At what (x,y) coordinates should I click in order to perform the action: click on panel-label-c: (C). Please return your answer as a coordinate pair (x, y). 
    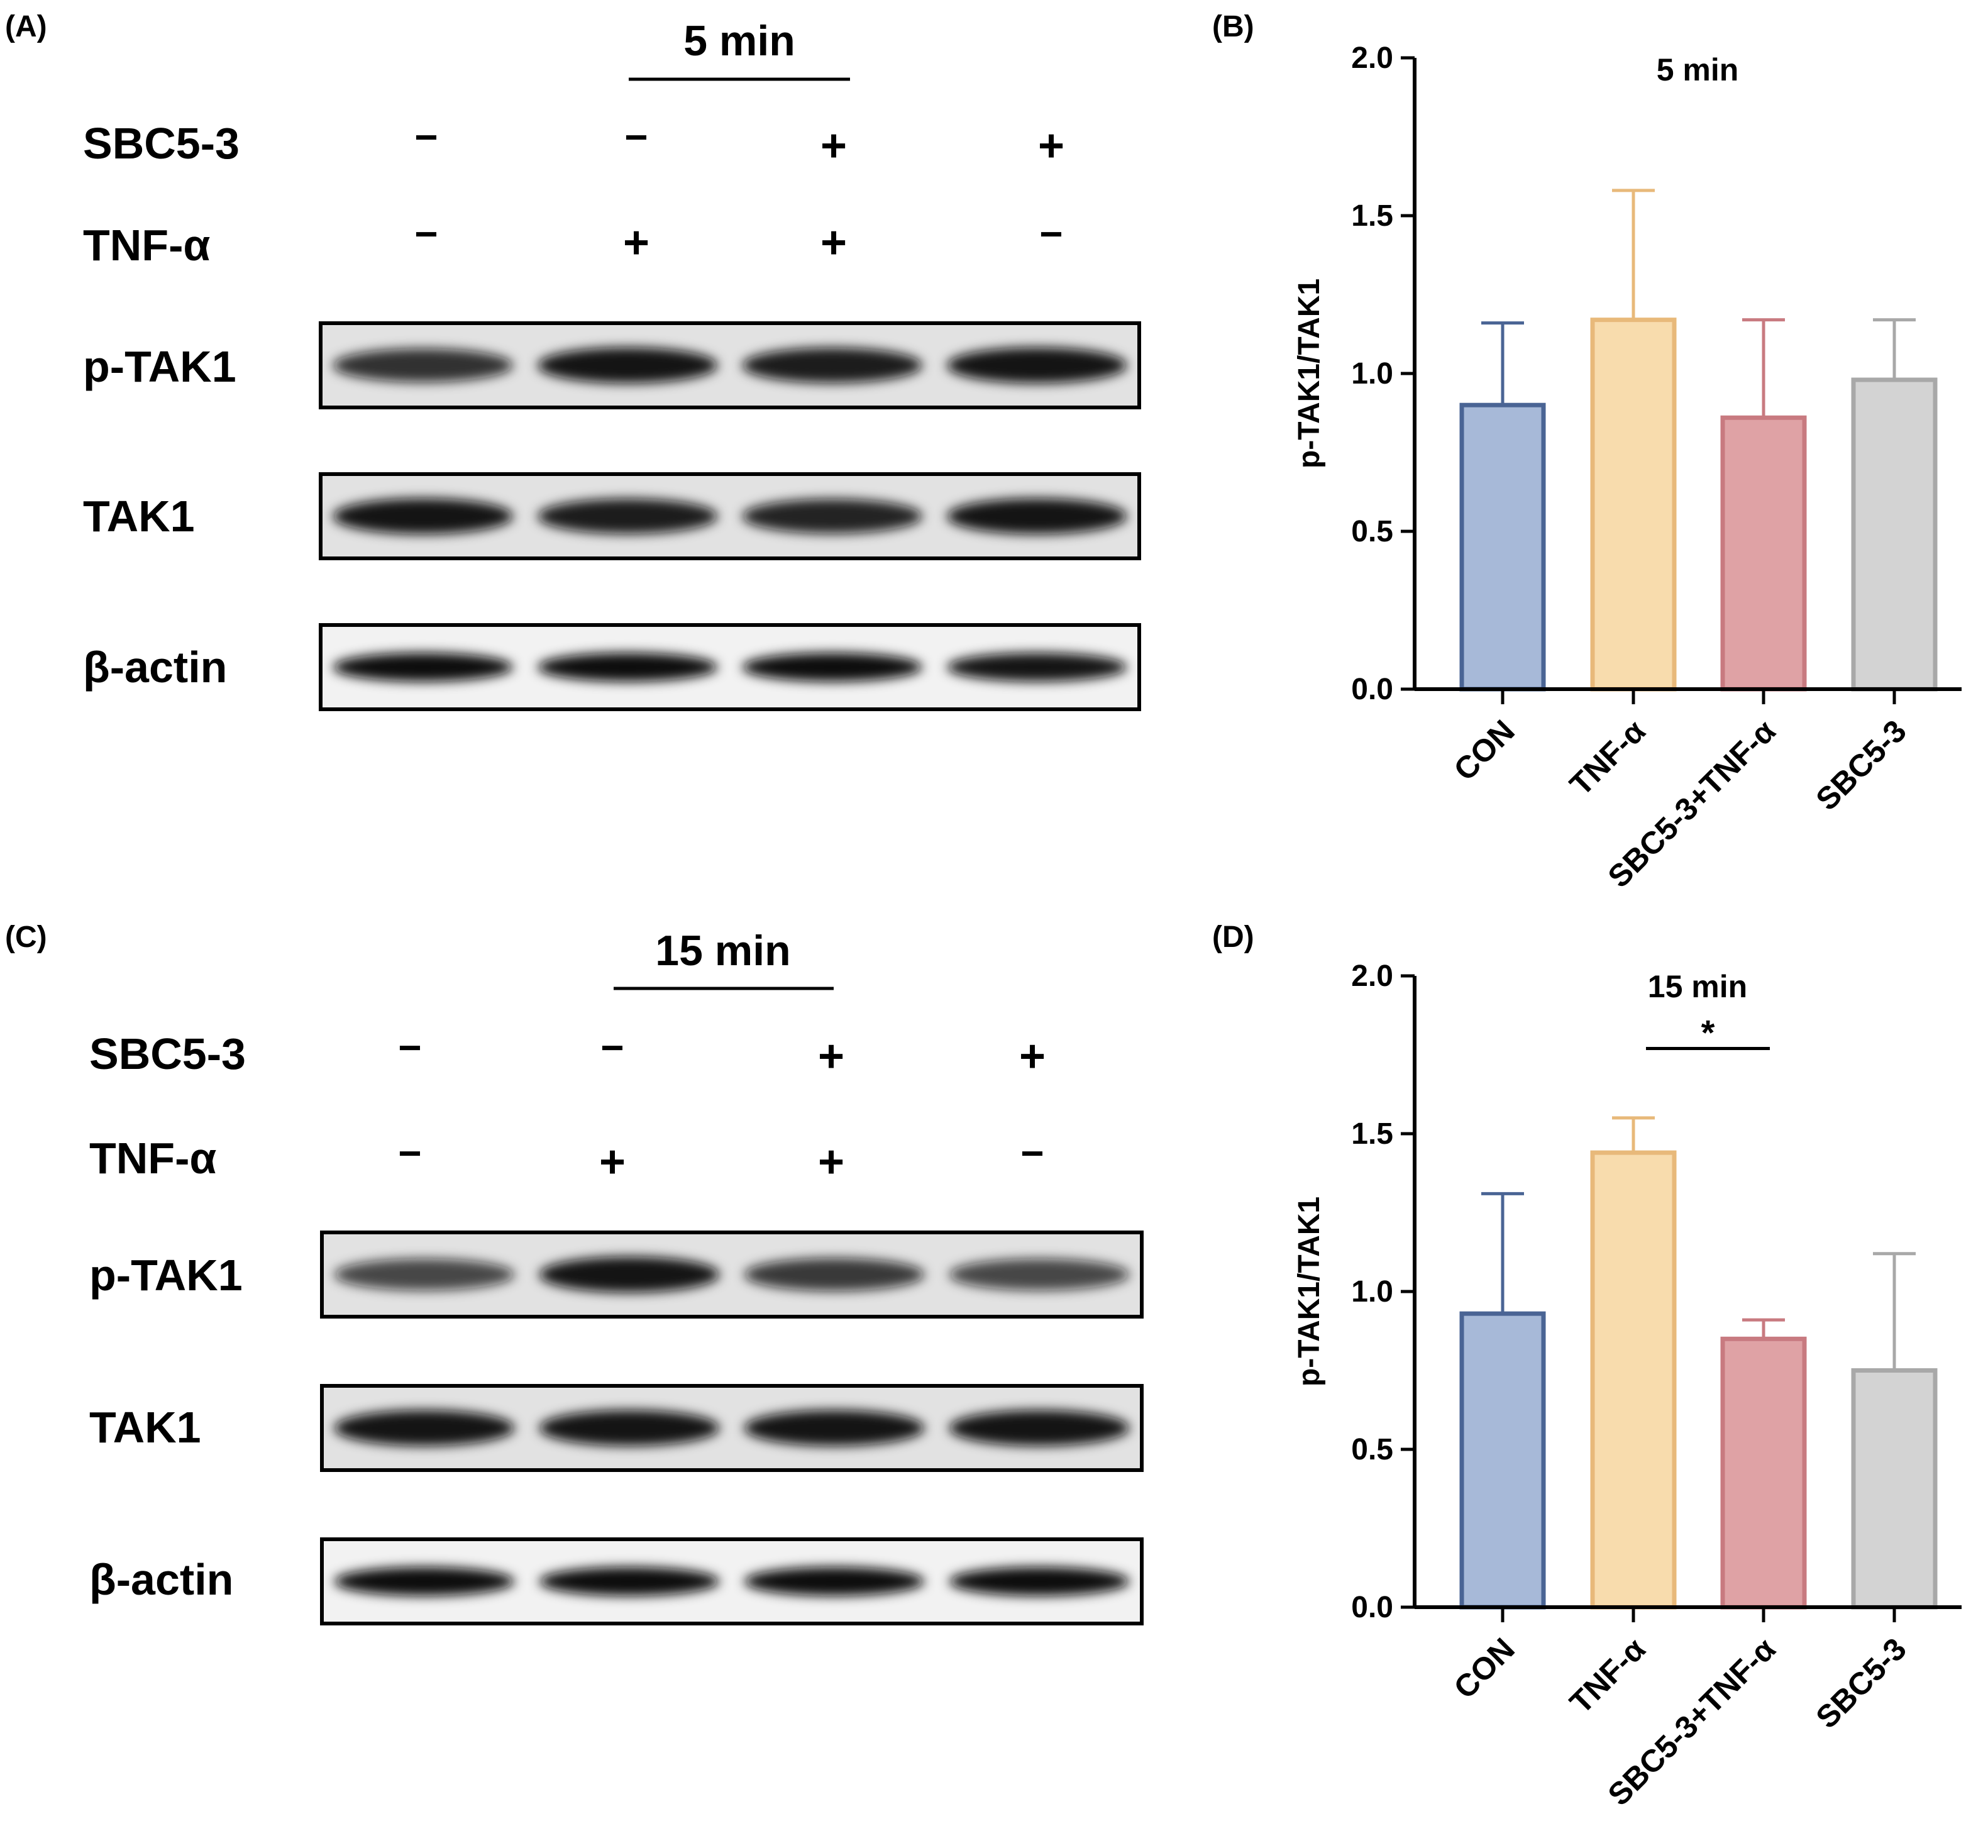
    Looking at the image, I should click on (26, 937).